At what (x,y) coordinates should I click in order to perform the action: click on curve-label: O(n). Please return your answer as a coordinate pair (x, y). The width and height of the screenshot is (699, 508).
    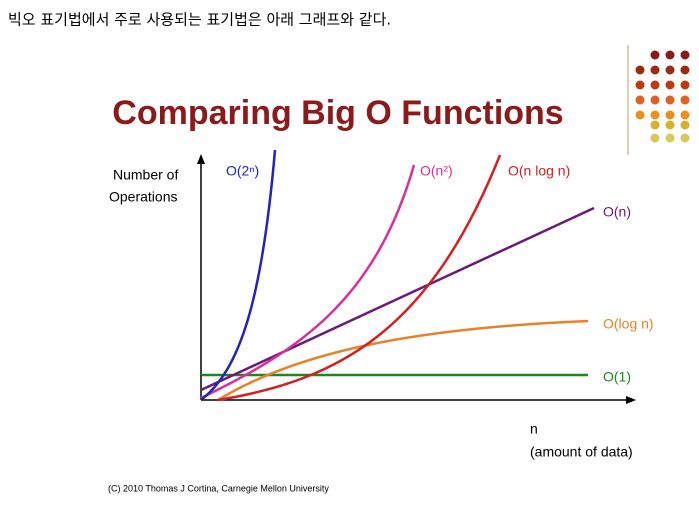
    Looking at the image, I should click on (617, 212).